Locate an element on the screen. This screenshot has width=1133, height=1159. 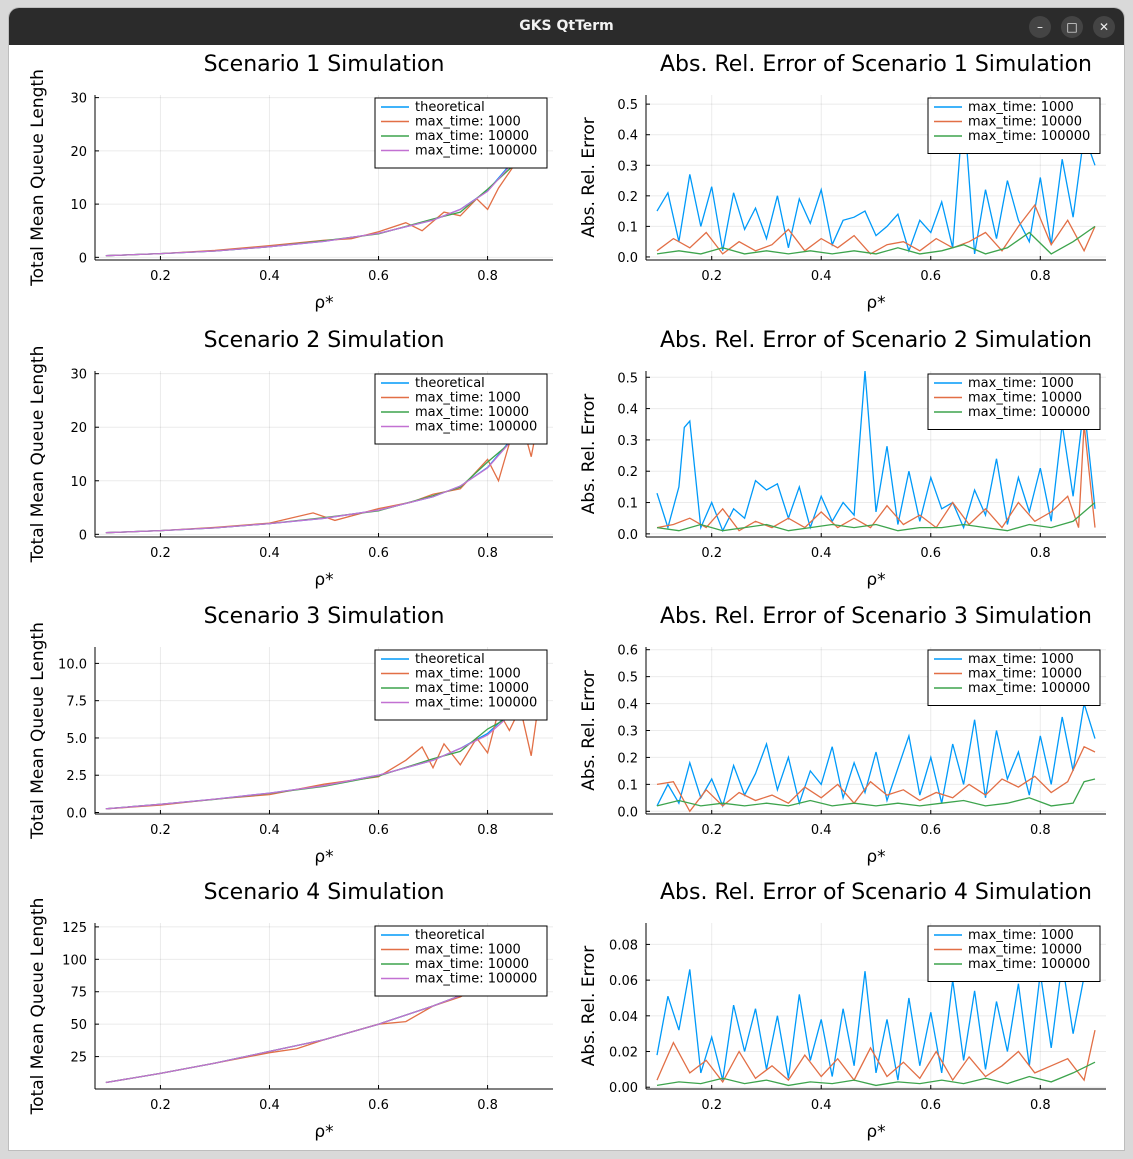
title-bar: GKS QtTerm – □ ✕ is located at coordinates (566, 26).